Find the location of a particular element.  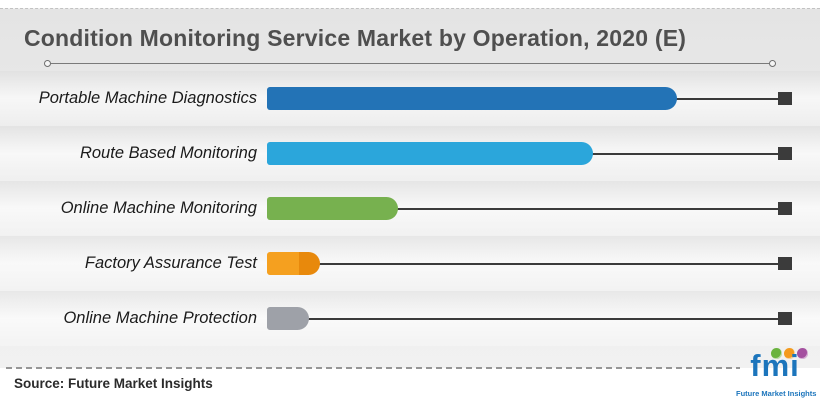

source-label: Source: Future Market Insights is located at coordinates (113, 383).